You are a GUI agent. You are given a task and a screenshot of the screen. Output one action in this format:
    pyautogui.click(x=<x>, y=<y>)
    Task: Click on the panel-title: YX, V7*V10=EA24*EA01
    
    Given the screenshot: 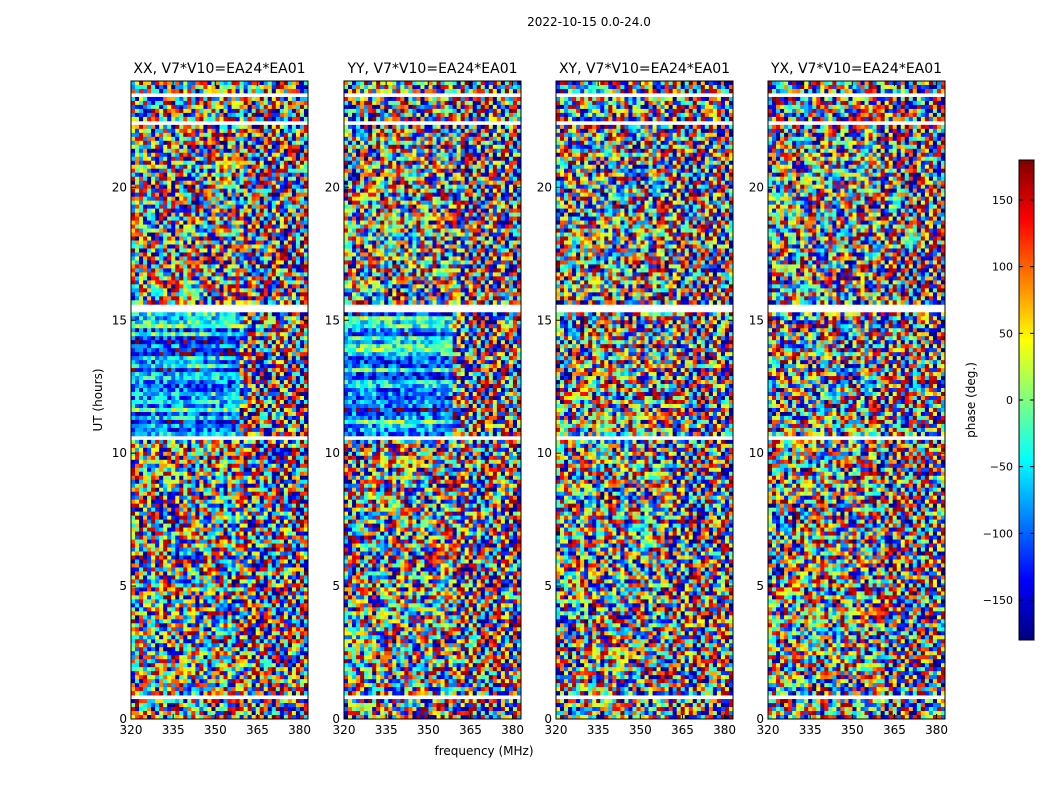 What is the action you would take?
    pyautogui.click(x=856, y=69)
    